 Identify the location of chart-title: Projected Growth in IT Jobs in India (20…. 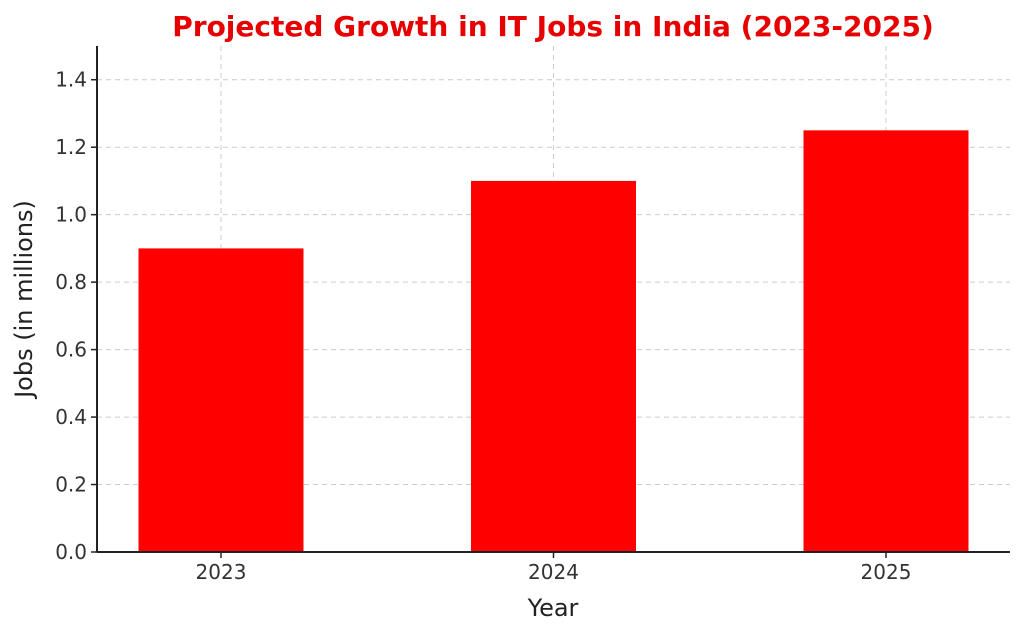
(553, 26).